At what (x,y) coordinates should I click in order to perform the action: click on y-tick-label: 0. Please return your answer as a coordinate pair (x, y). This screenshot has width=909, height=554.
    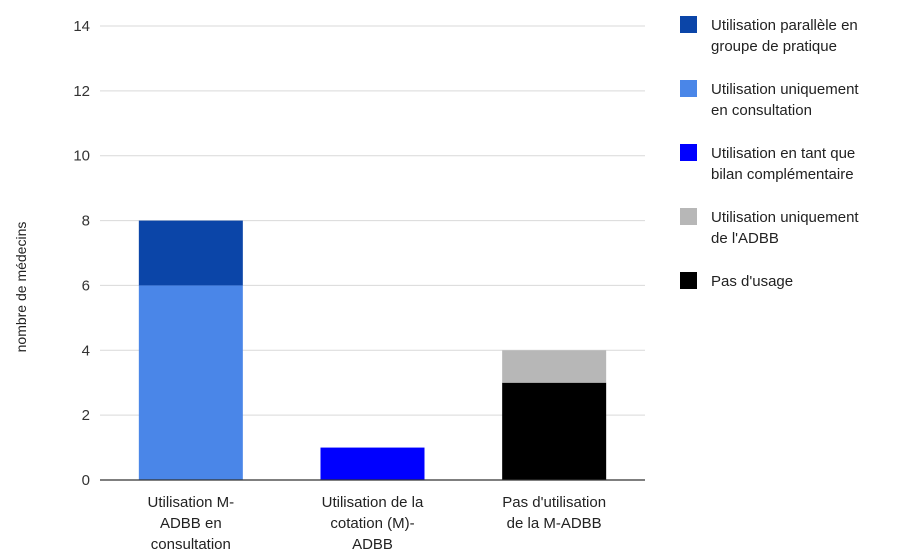
    Looking at the image, I should click on (86, 480).